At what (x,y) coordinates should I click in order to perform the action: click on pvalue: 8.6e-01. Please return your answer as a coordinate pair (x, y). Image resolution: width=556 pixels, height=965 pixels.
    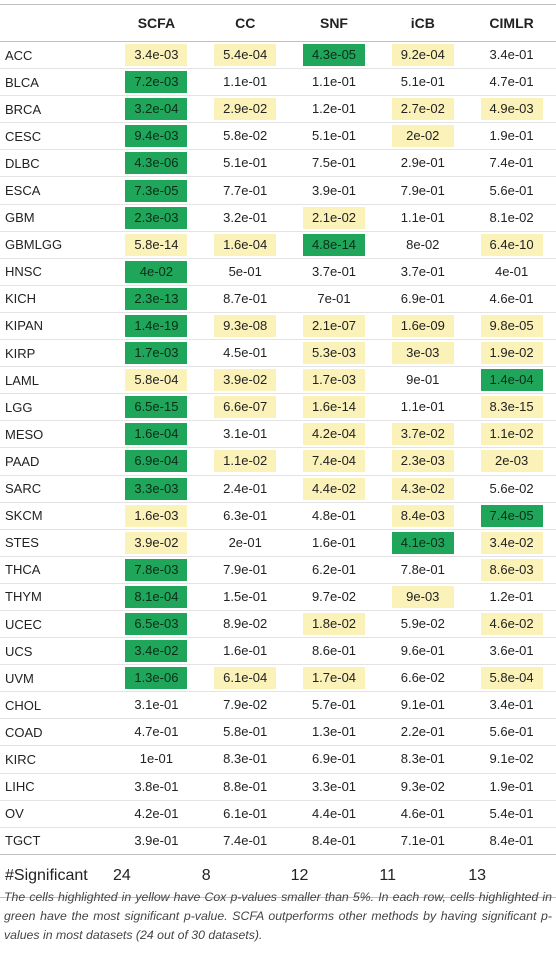
    Looking at the image, I should click on (334, 651).